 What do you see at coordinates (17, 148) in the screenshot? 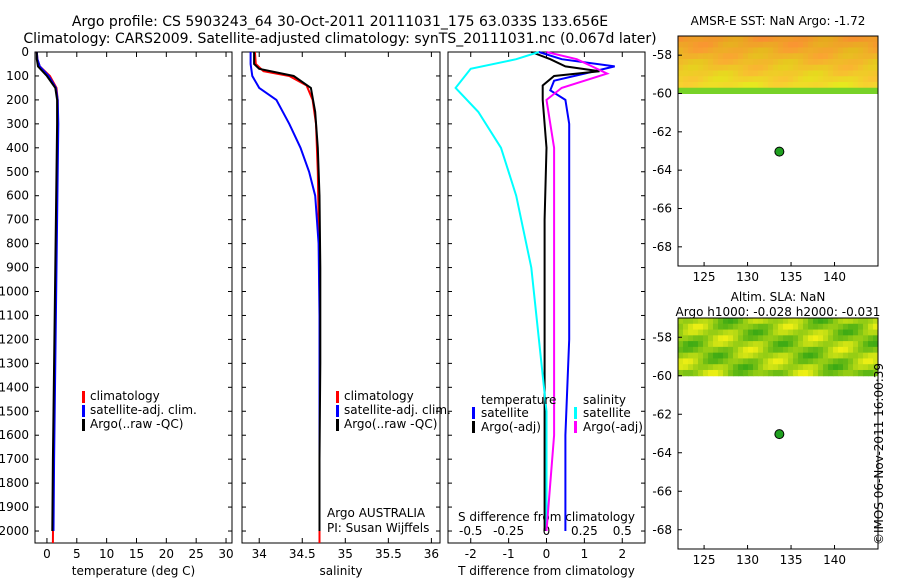
I see `y-tick-label: 400` at bounding box center [17, 148].